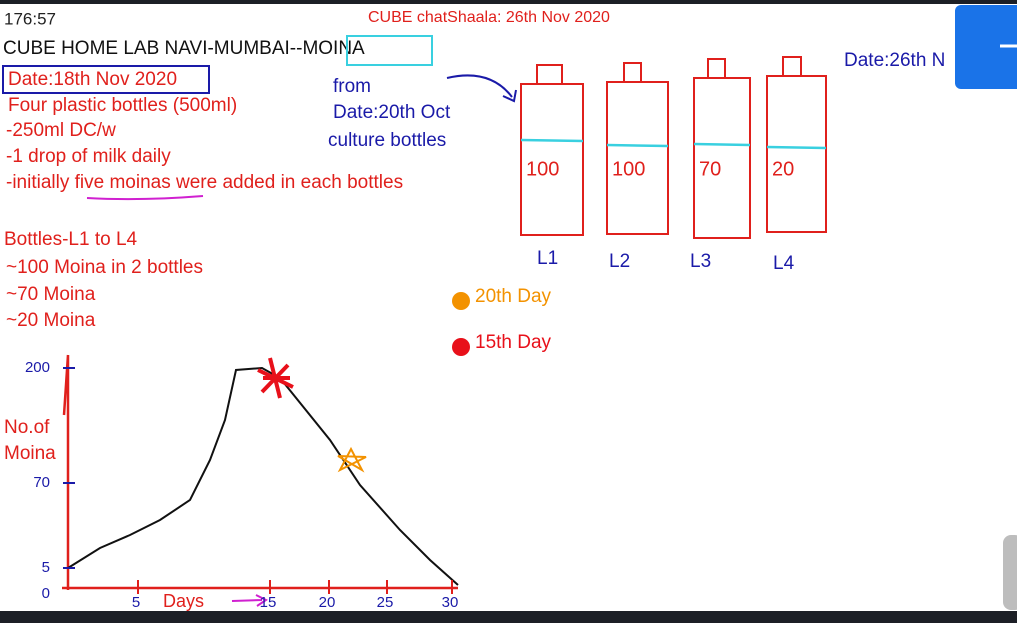 The width and height of the screenshot is (1017, 623). What do you see at coordinates (392, 112) in the screenshot?
I see `source-line: Date:20th Oct` at bounding box center [392, 112].